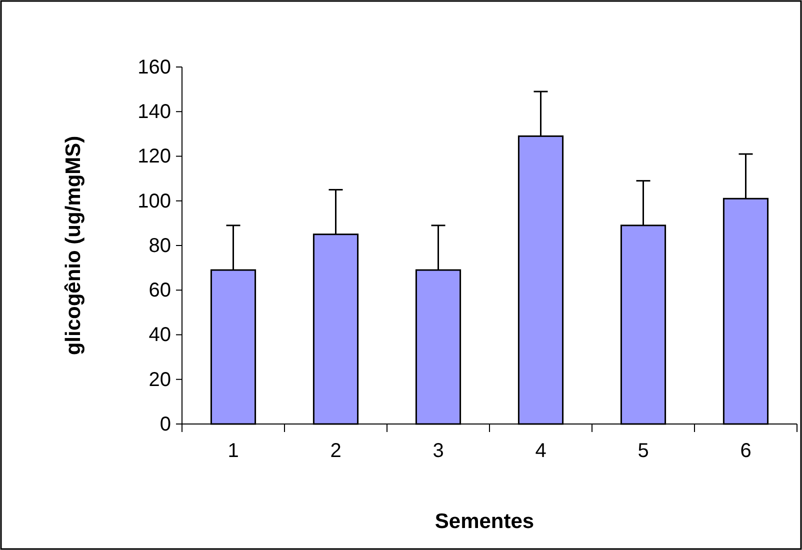 The image size is (802, 550). What do you see at coordinates (233, 451) in the screenshot?
I see `x-tick-label: 1` at bounding box center [233, 451].